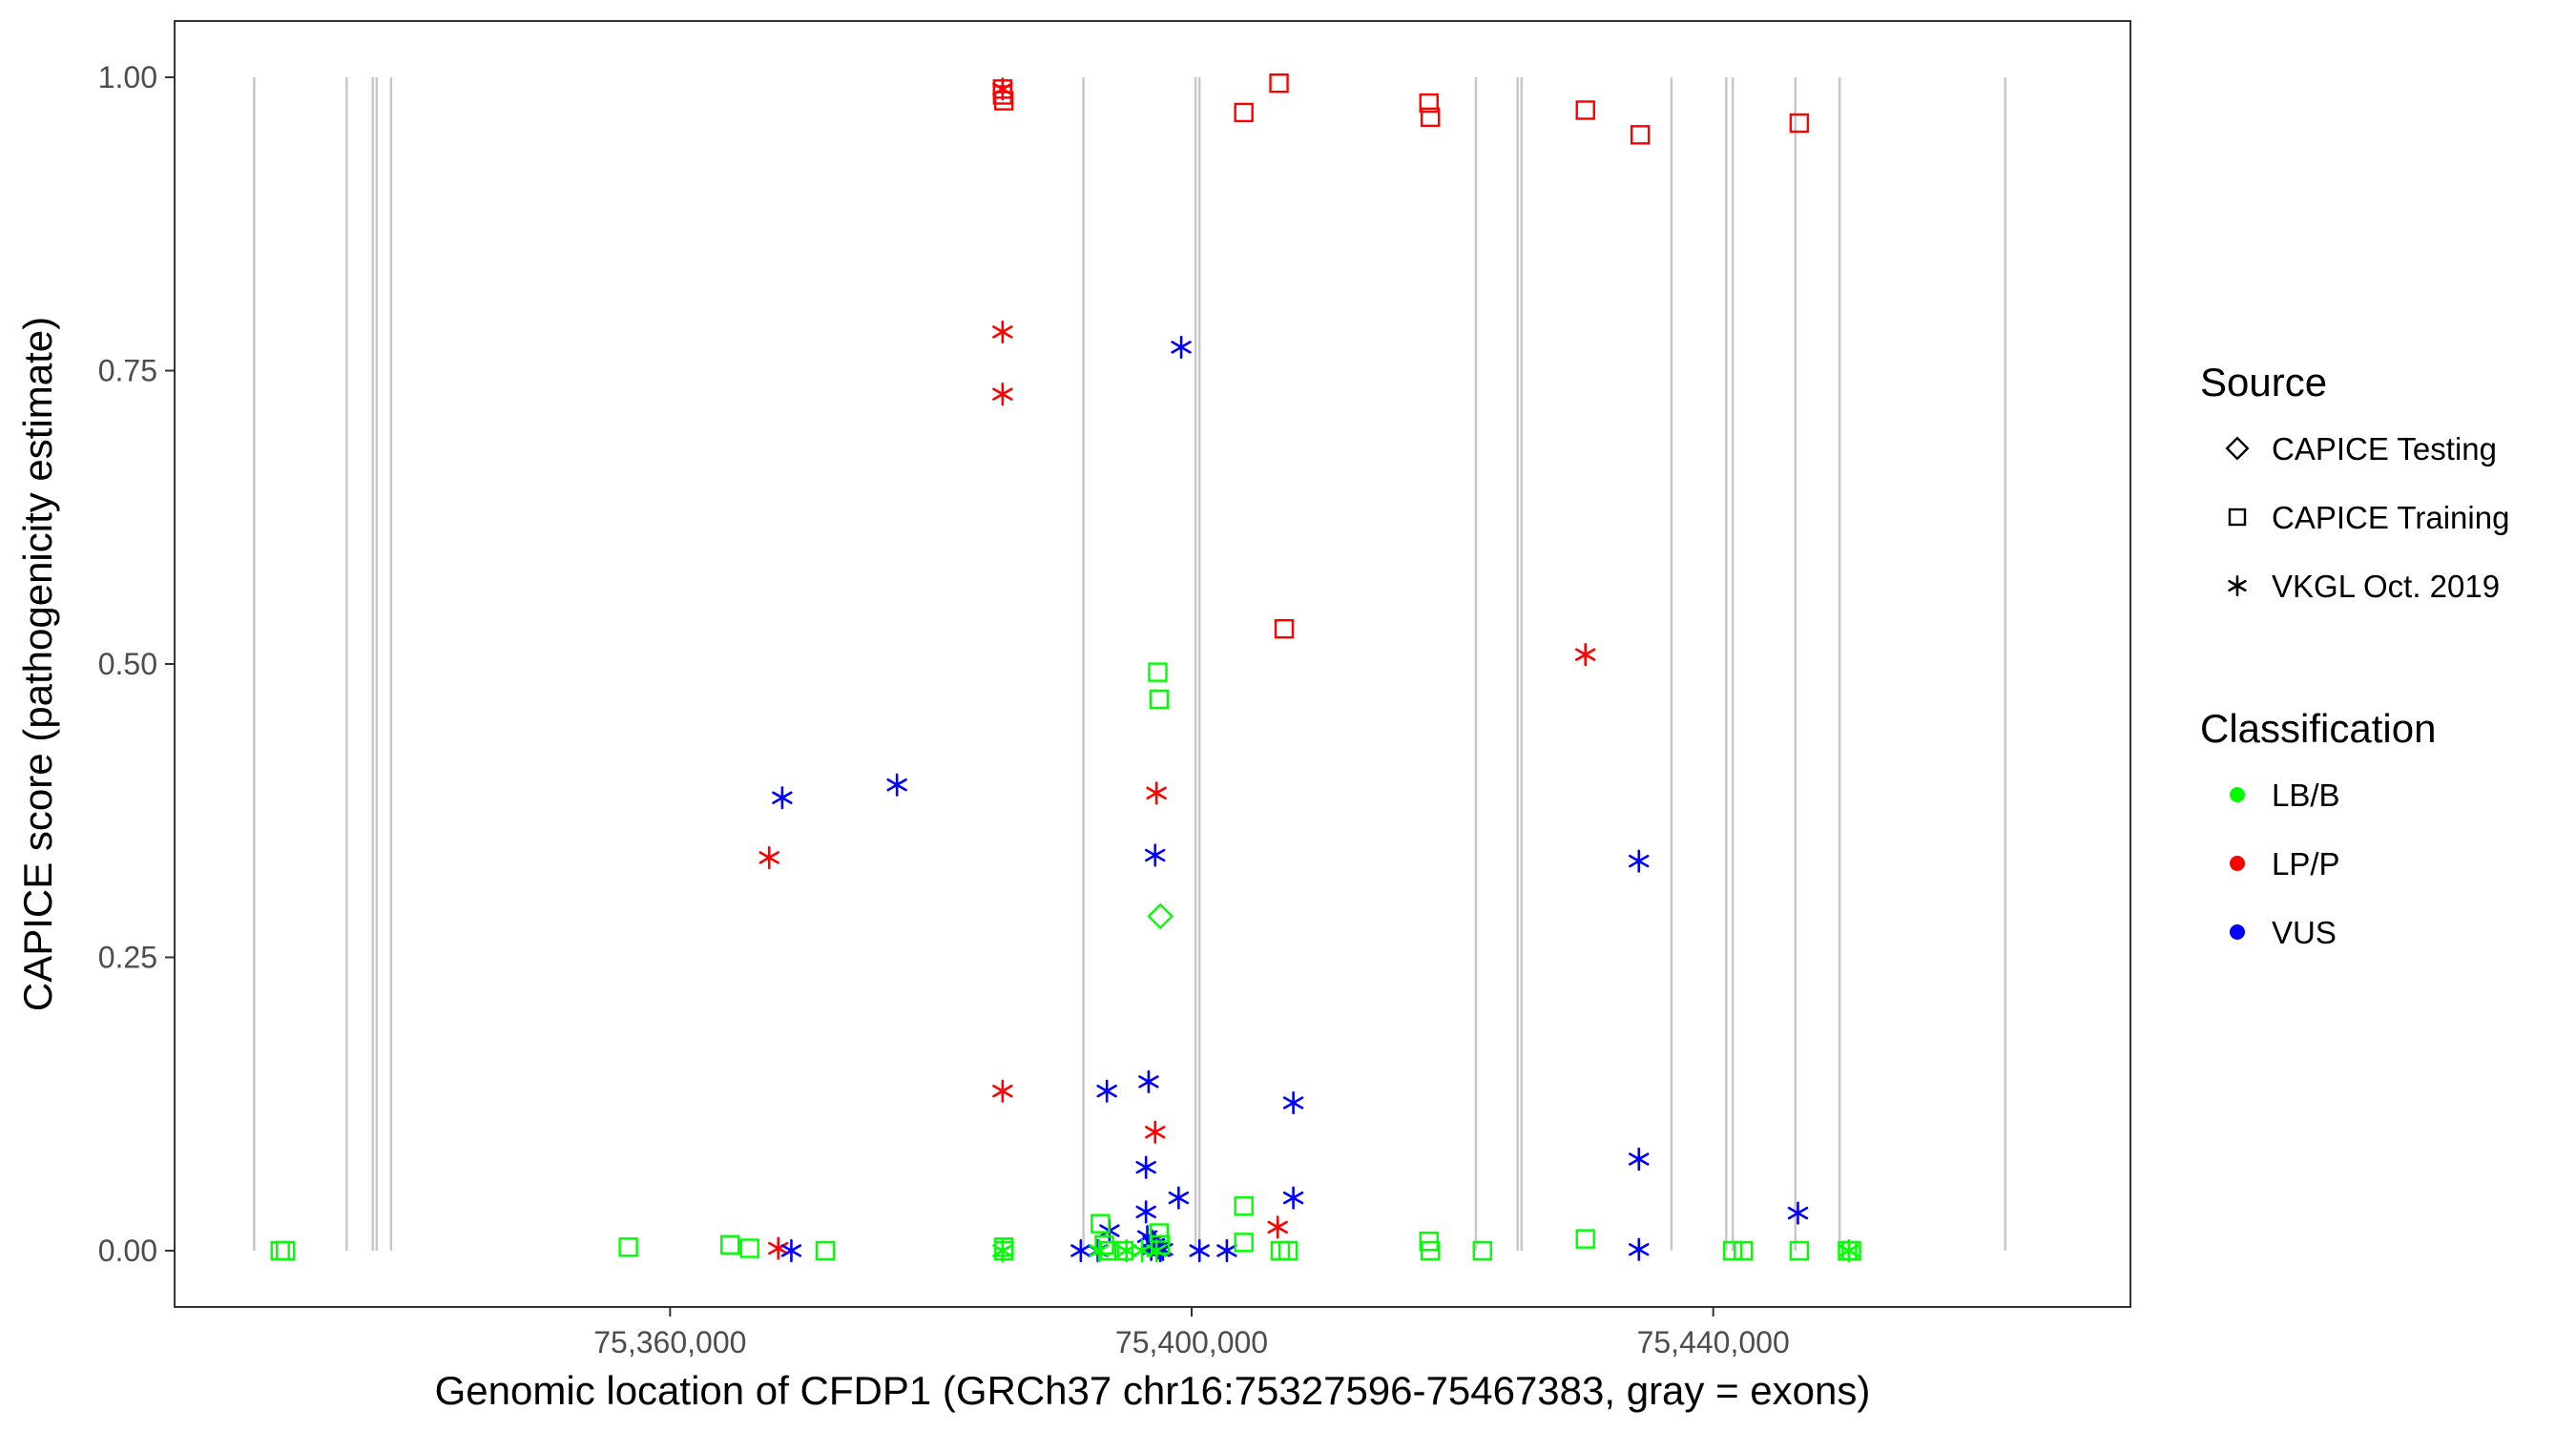 This screenshot has height=1431, width=2576. What do you see at coordinates (37, 664) in the screenshot?
I see `y-axis-title: CAPICE score (pathogenicity estimate)` at bounding box center [37, 664].